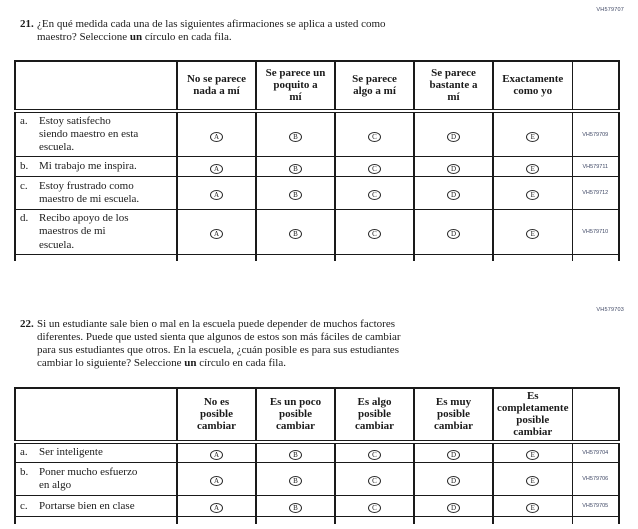 The height and width of the screenshot is (529, 638). What do you see at coordinates (453, 415) in the screenshot?
I see `column-header: Es muy posible cambiar` at bounding box center [453, 415].